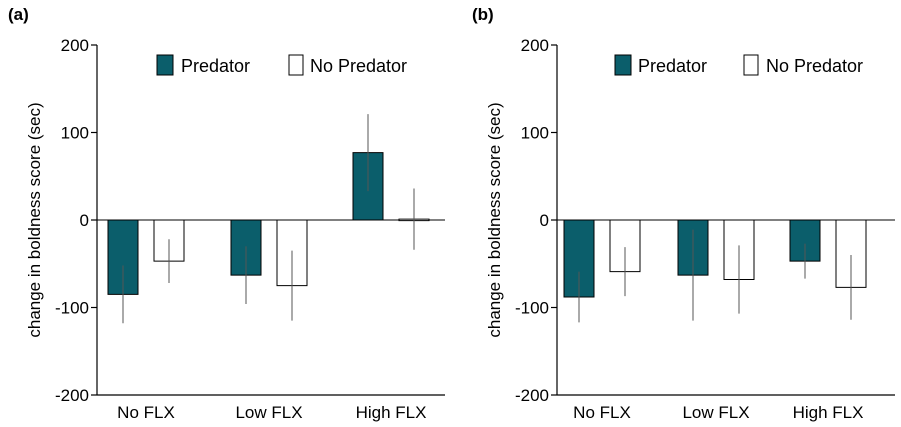 This screenshot has width=901, height=427. What do you see at coordinates (483, 14) in the screenshot?
I see `panel-label: (b)` at bounding box center [483, 14].